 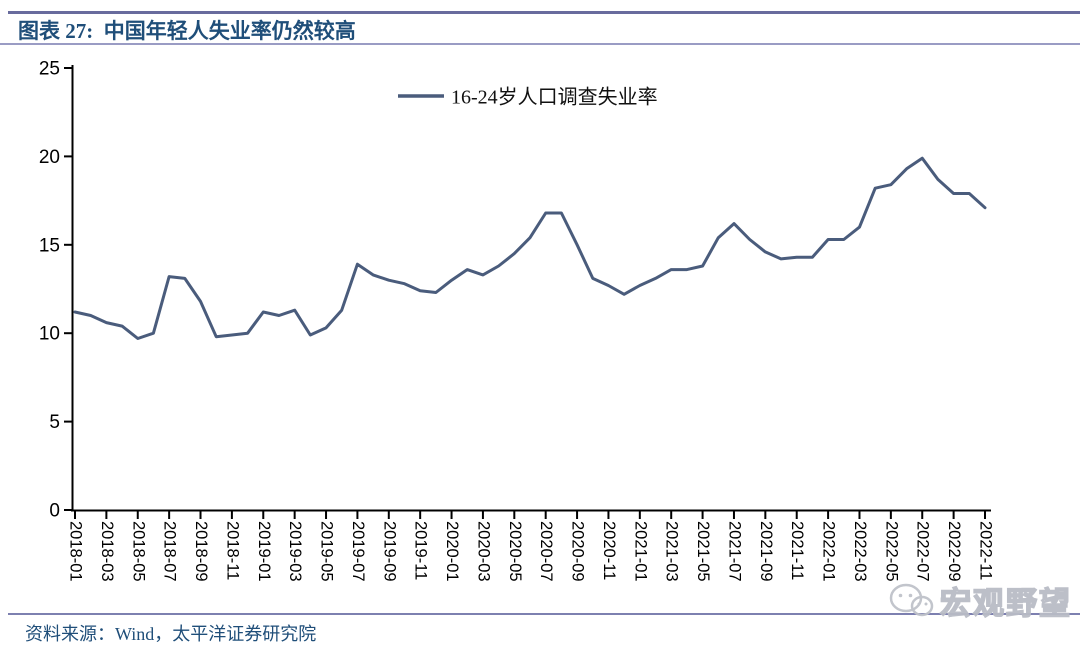 What do you see at coordinates (923, 551) in the screenshot?
I see `x-tick-label: 2022-07` at bounding box center [923, 551].